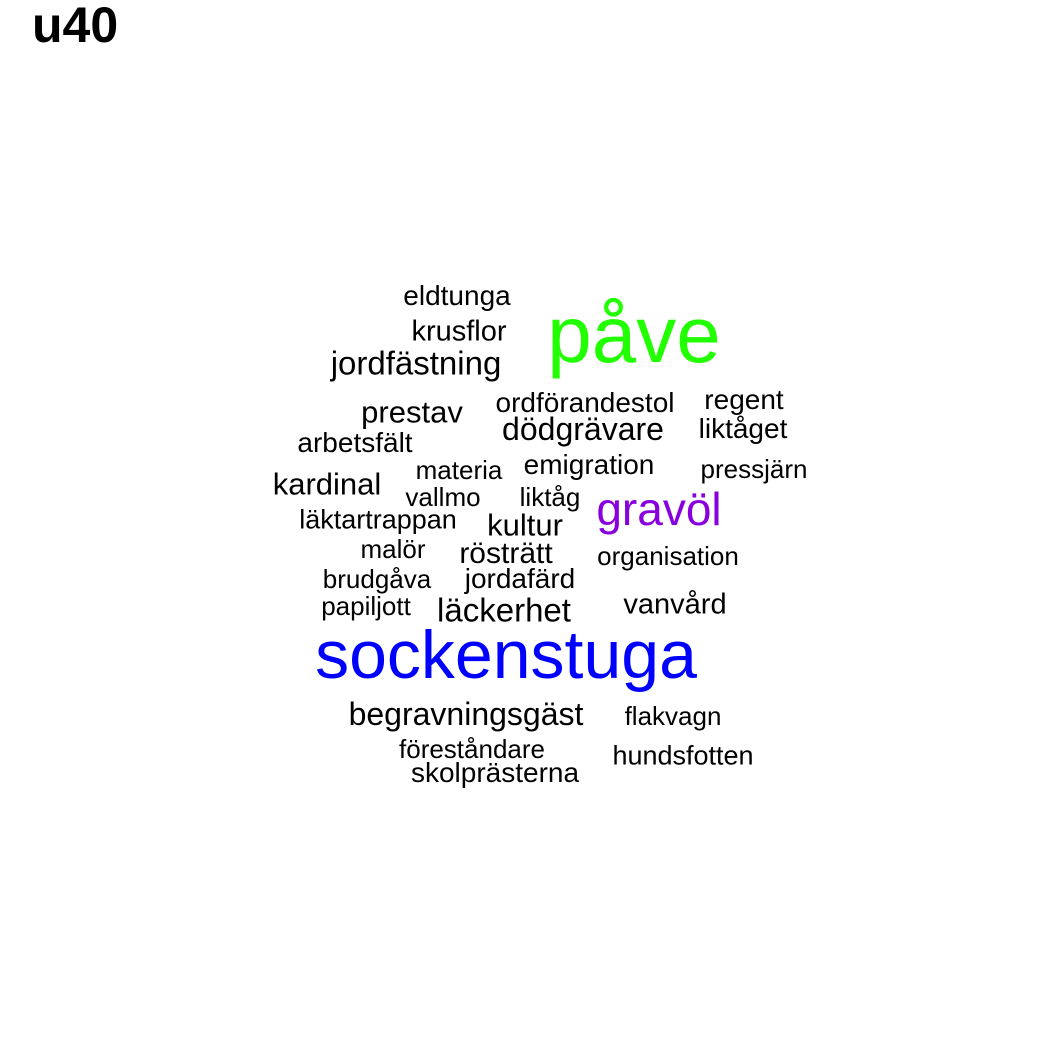 The image size is (1050, 1050). What do you see at coordinates (659, 509) in the screenshot?
I see `word-16: gravöl` at bounding box center [659, 509].